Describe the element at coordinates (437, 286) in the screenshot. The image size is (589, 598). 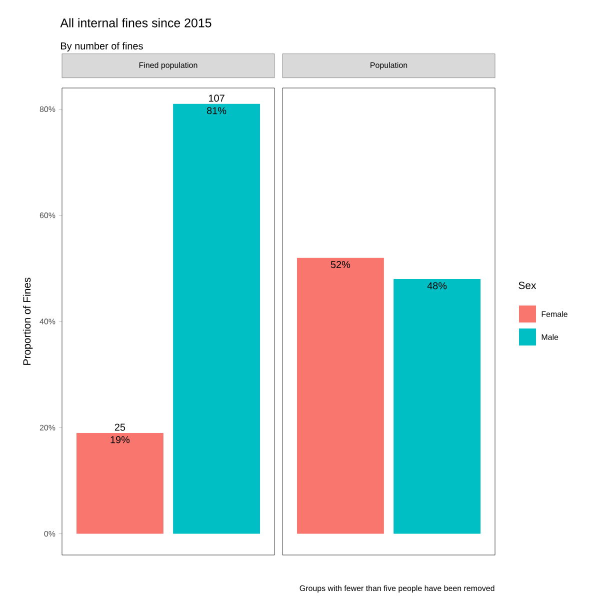
I see `data-label: 48%` at that location.